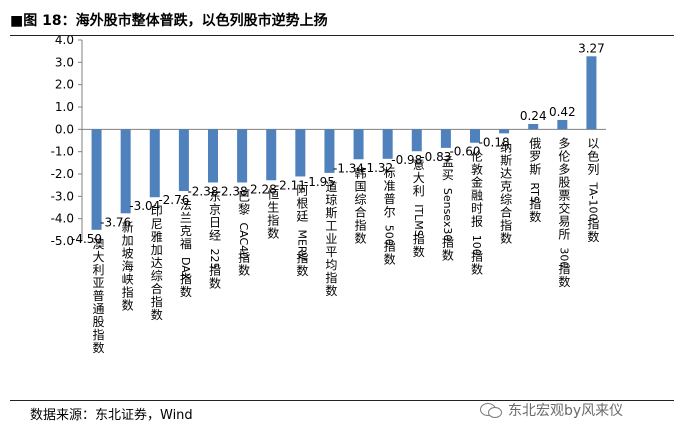 Image resolution: width=684 pixels, height=436 pixels. I want to click on category-label-char: 买, so click(448, 175).